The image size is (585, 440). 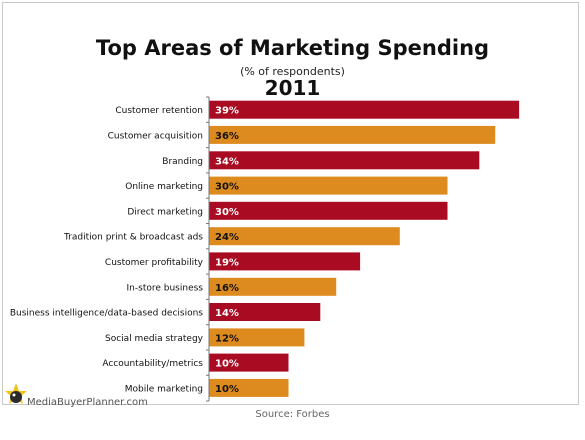 I want to click on value-label: 12%, so click(x=227, y=338).